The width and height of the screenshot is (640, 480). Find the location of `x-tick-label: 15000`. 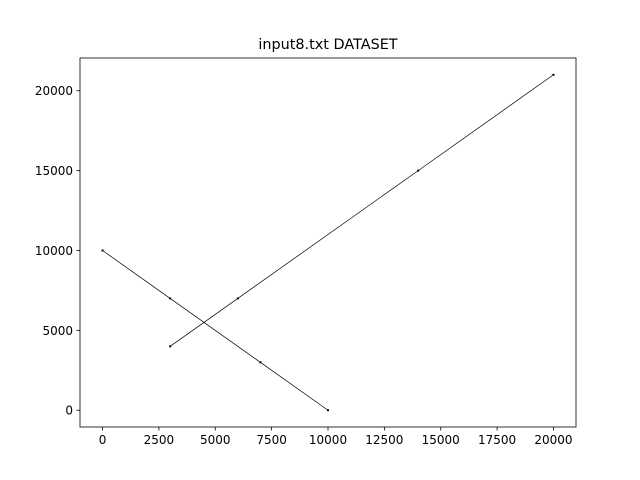

x-tick-label: 15000 is located at coordinates (441, 440).